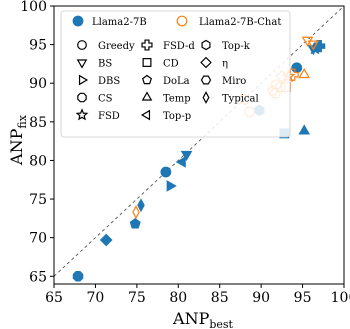  What do you see at coordinates (38, 161) in the screenshot?
I see `y-tick-label: 80` at bounding box center [38, 161].